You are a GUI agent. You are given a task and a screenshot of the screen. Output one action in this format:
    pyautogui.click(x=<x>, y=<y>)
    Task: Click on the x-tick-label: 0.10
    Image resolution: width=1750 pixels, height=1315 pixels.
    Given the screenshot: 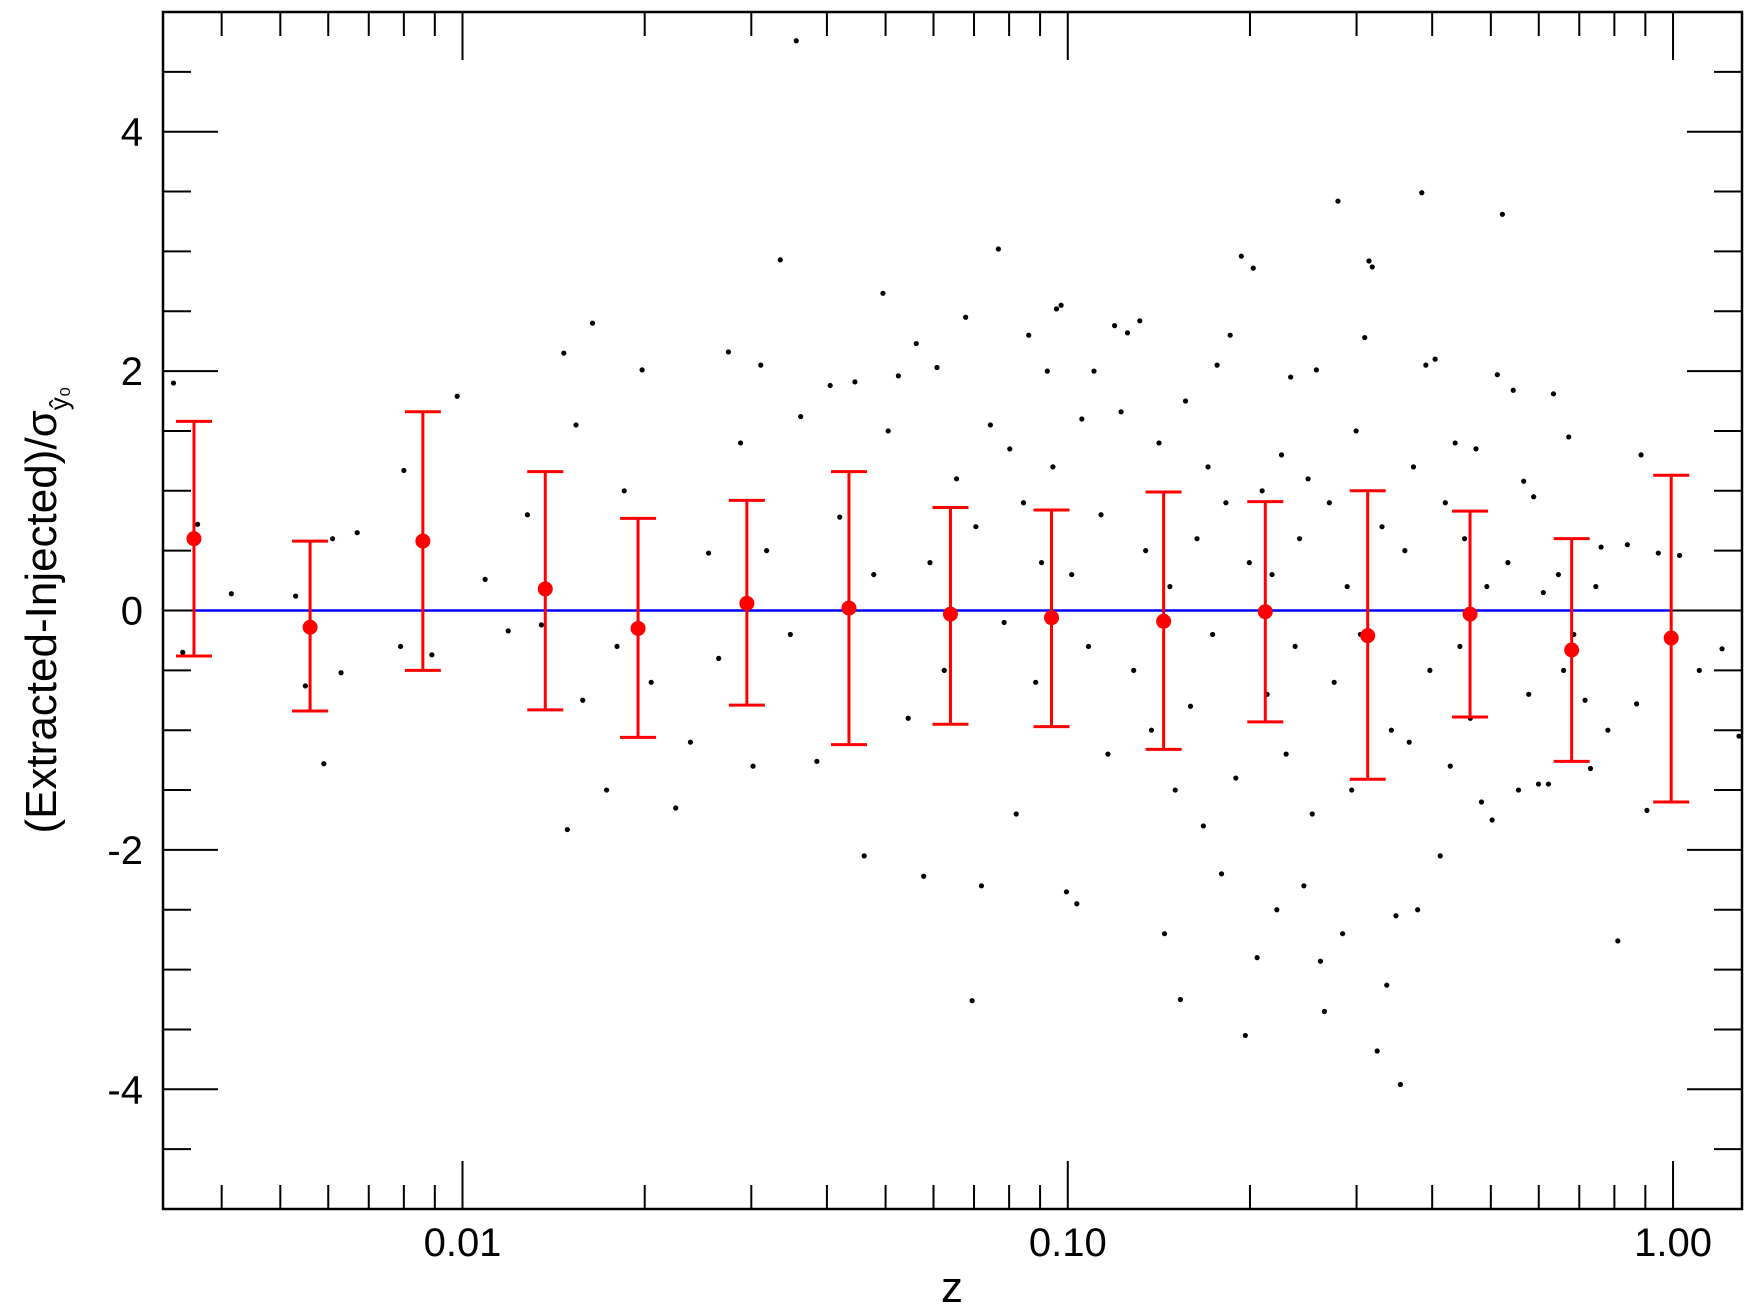 What is the action you would take?
    pyautogui.click(x=1068, y=1243)
    